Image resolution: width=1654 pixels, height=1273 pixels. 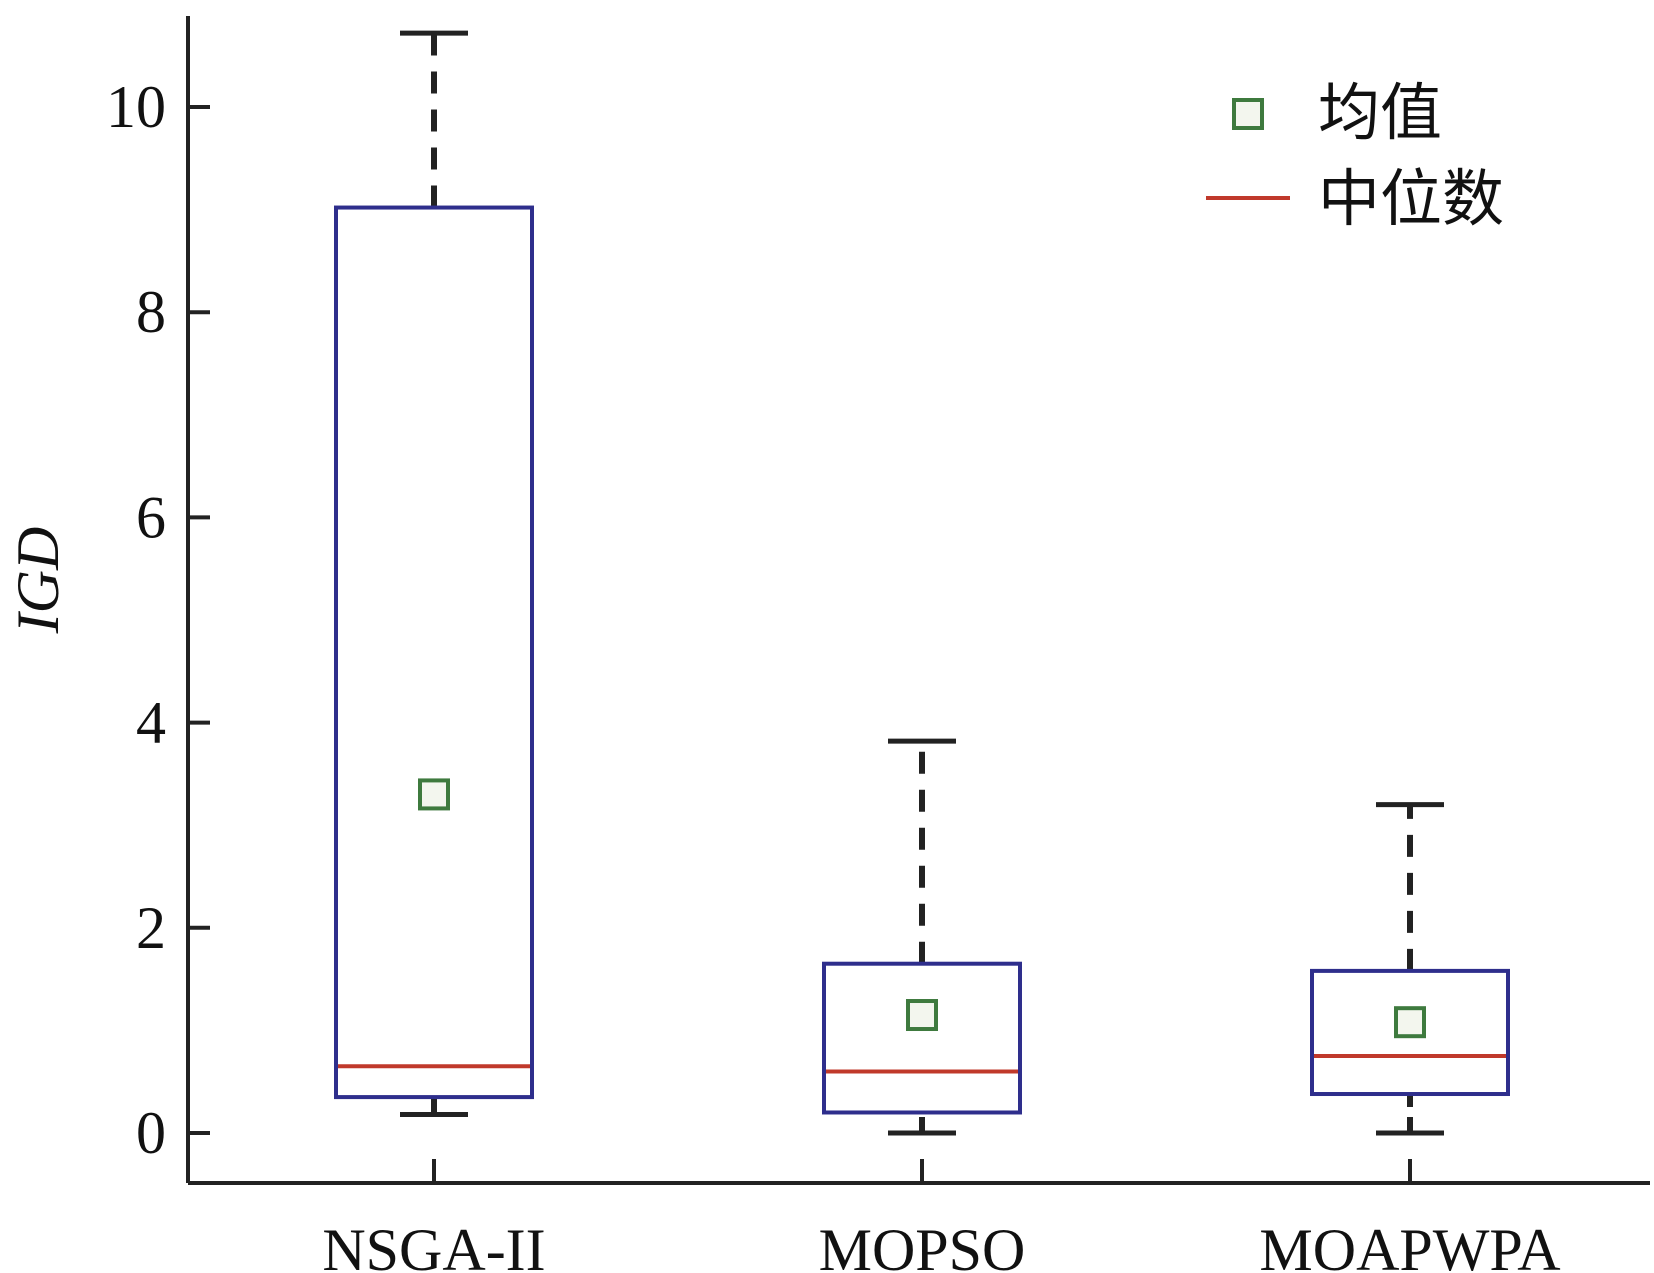 I want to click on y-tick-label: 2, so click(x=151, y=928).